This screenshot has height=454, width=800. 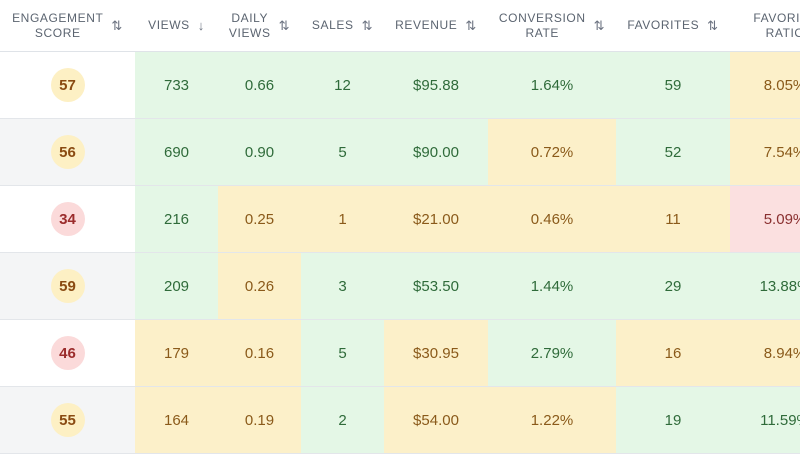 I want to click on sort-down-icon: ↓, so click(x=201, y=25).